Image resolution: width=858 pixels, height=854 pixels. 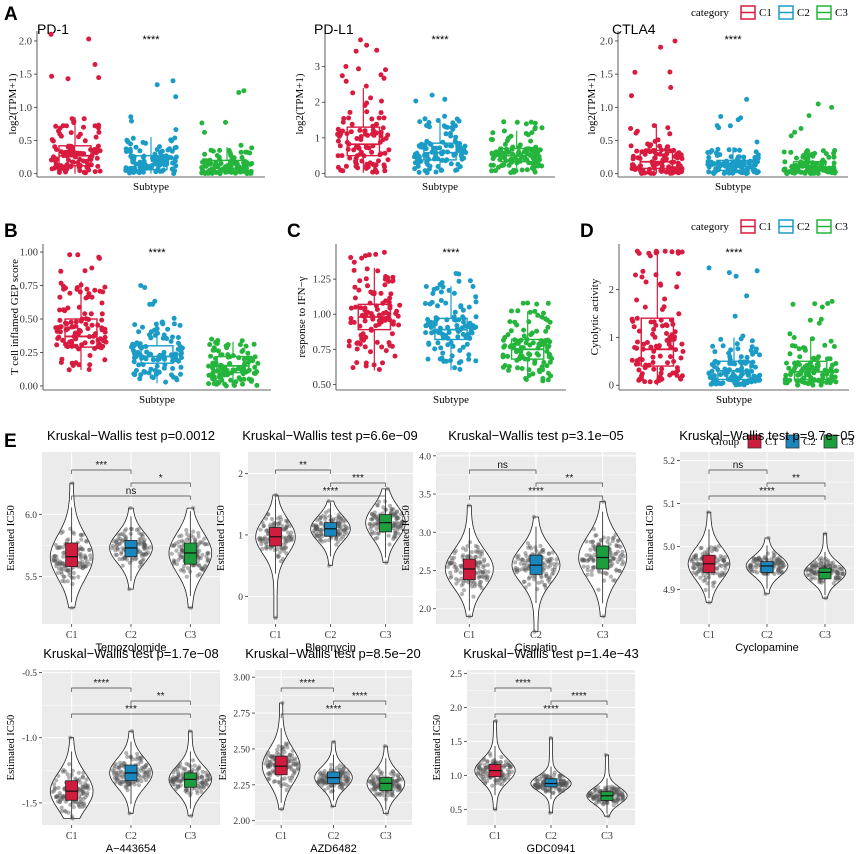 I want to click on comparison-label: ***, so click(x=131, y=709).